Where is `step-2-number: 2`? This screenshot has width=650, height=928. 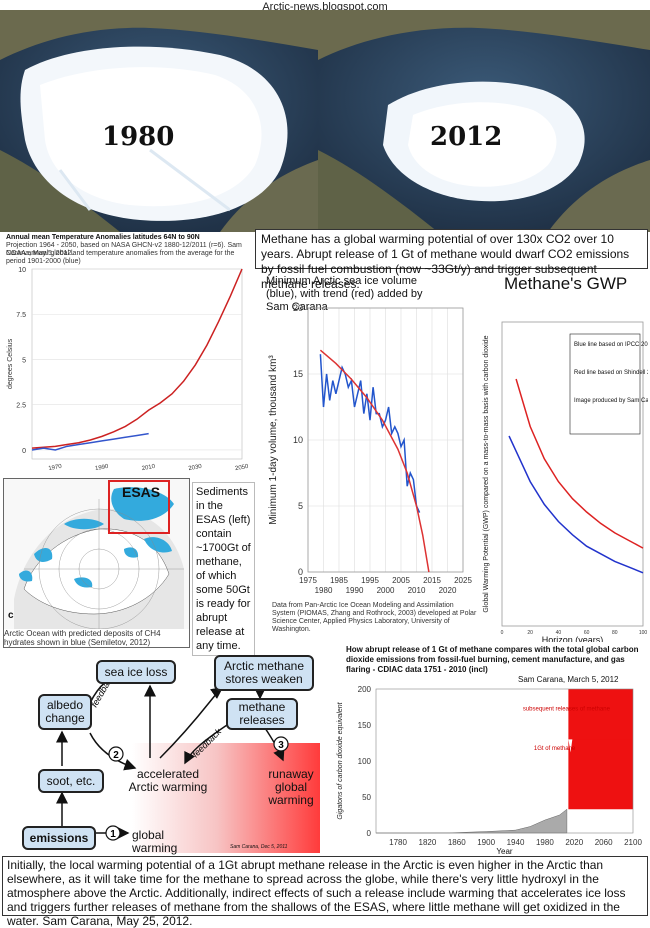
step-2-number: 2 is located at coordinates (116, 755).